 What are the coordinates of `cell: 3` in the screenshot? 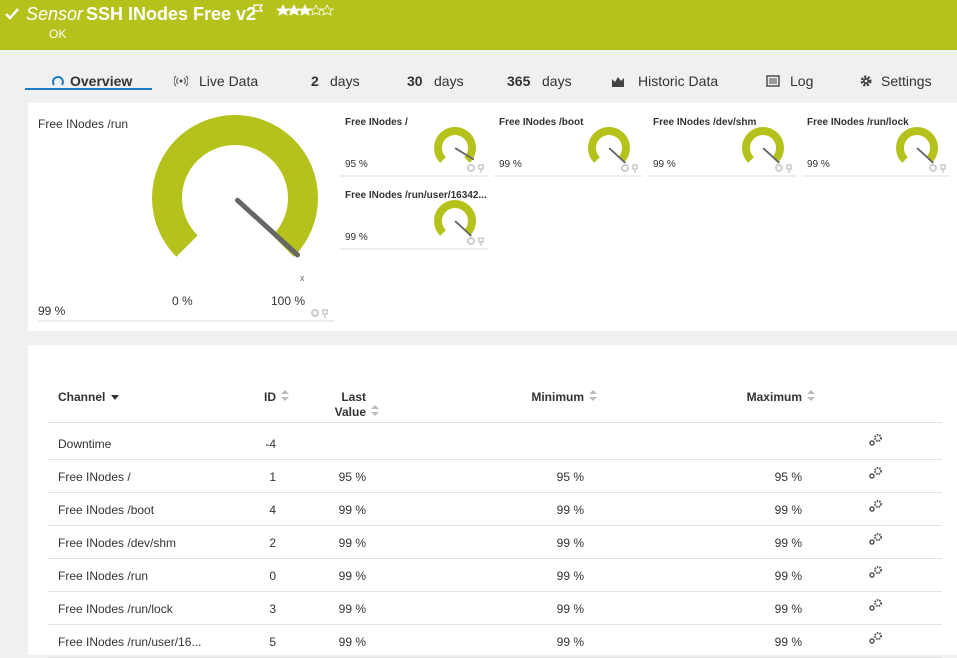 It's located at (272, 609).